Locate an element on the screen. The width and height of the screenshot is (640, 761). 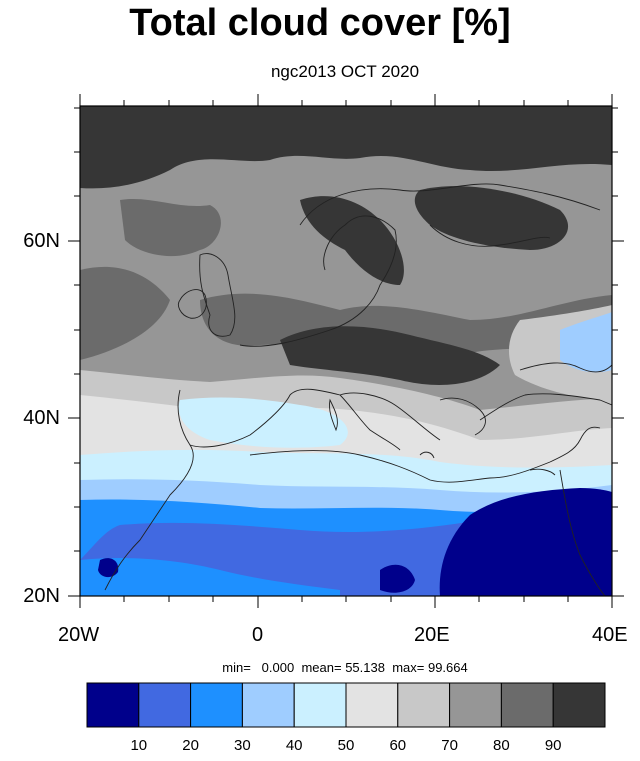
lat-label-60n: 60N is located at coordinates (41, 241).